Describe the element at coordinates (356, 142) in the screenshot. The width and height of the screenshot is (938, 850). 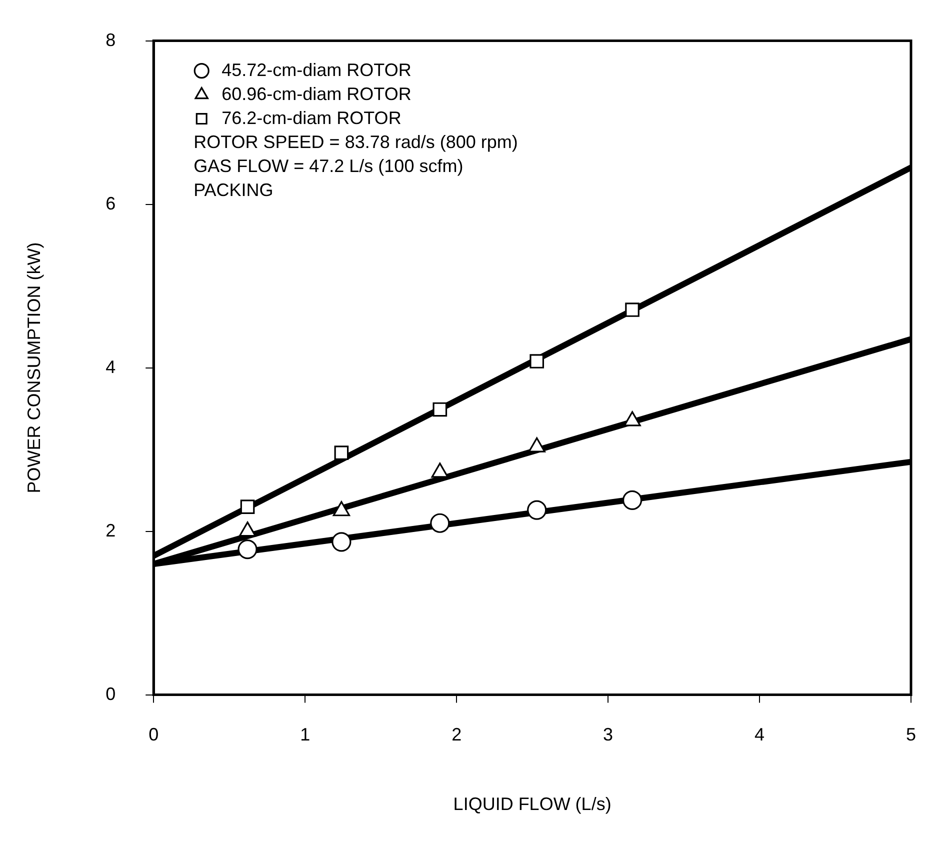
I see `annotation: ROTOR SPEED = 83.78 rad/s (800 rpm)` at that location.